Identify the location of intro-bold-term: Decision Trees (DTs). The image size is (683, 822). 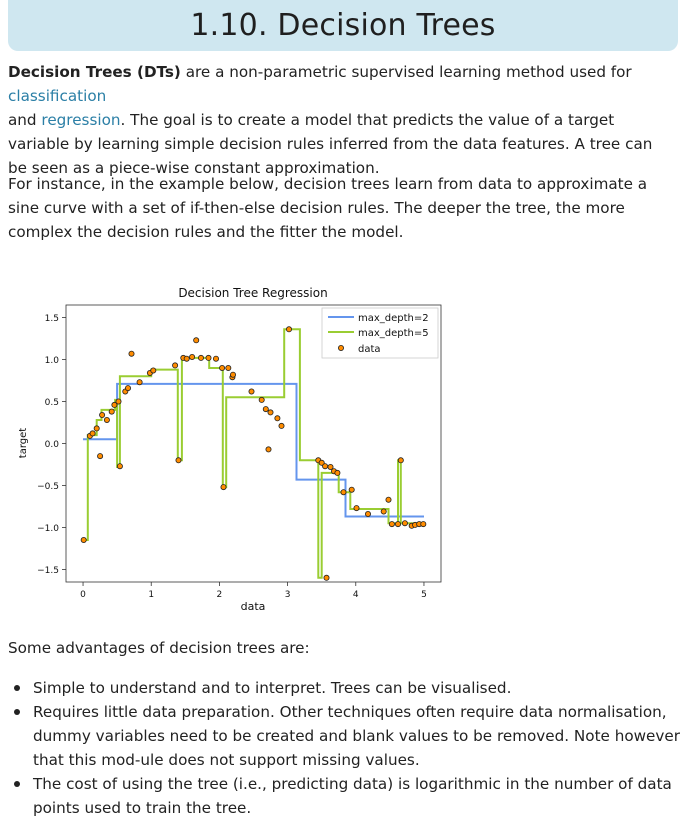
(94, 72).